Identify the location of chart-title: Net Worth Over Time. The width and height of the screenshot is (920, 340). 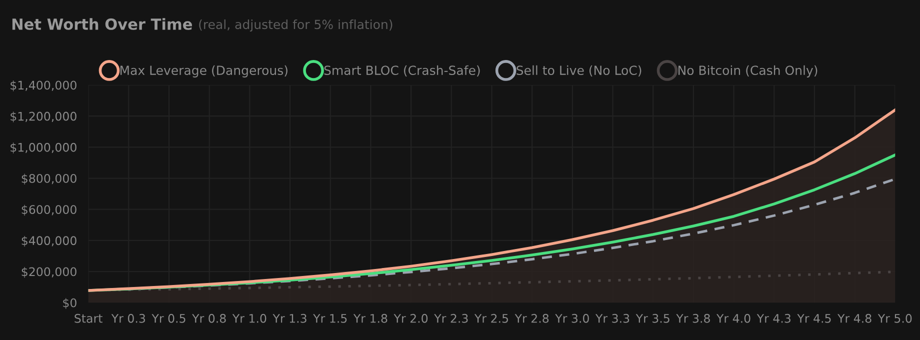
(102, 24).